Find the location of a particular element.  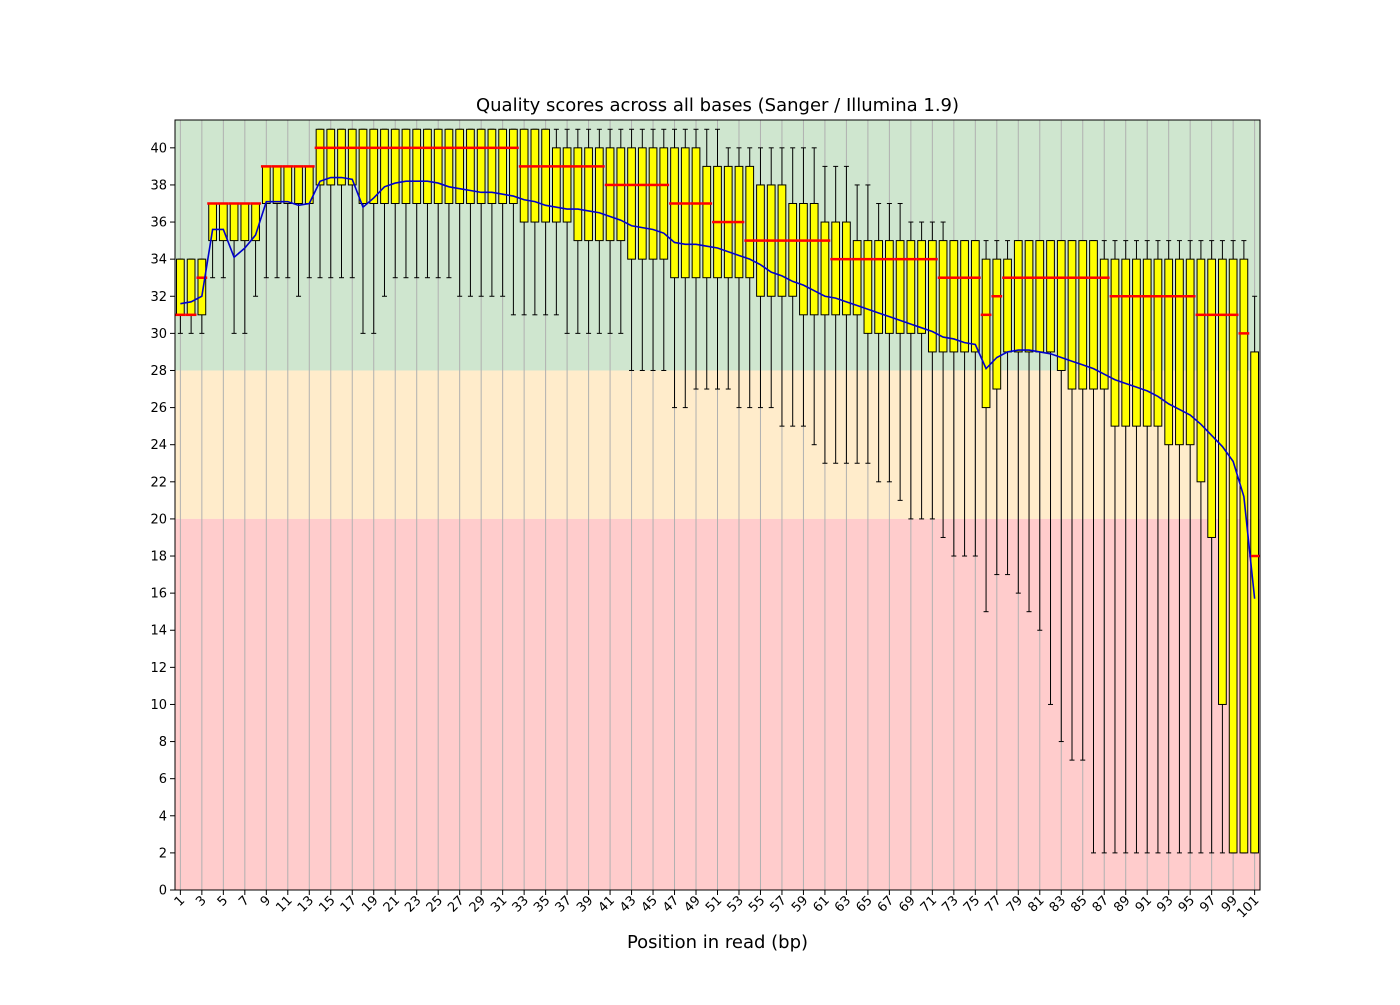

x-tick-label: 63 is located at coordinates (843, 904).